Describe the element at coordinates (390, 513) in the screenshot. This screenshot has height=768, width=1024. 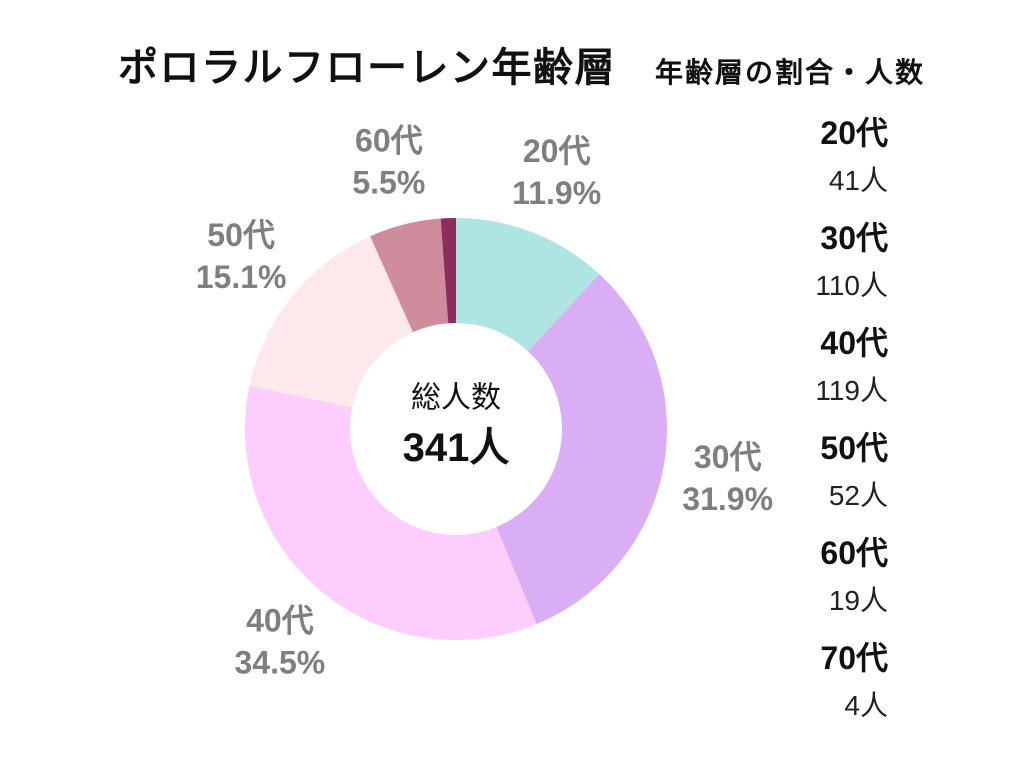
I see `donut-slice-40s` at that location.